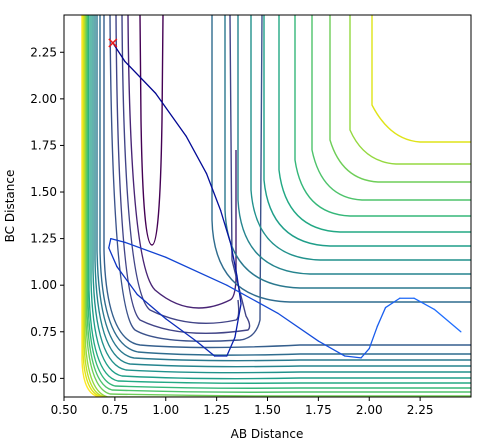  I want to click on marker-layer, so click(113, 43).